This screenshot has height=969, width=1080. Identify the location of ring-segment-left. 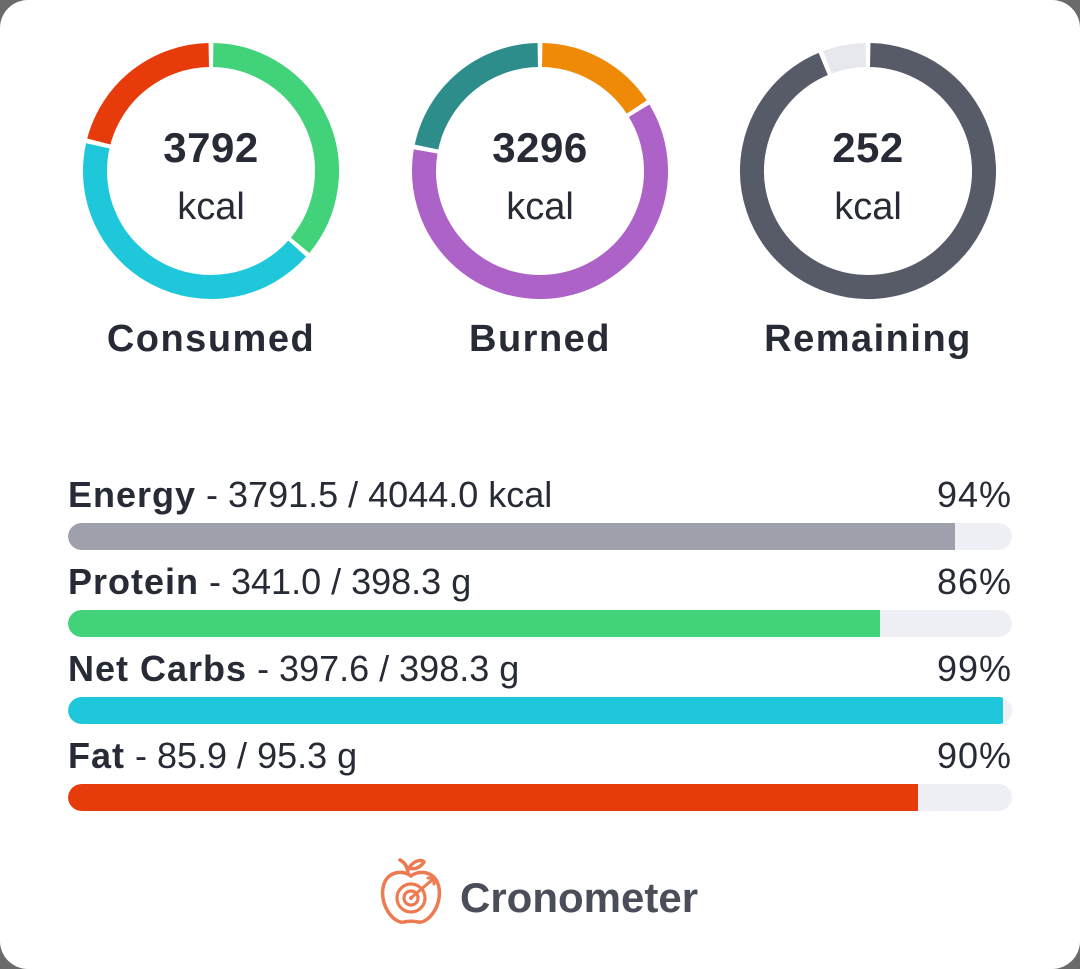
(845, 58).